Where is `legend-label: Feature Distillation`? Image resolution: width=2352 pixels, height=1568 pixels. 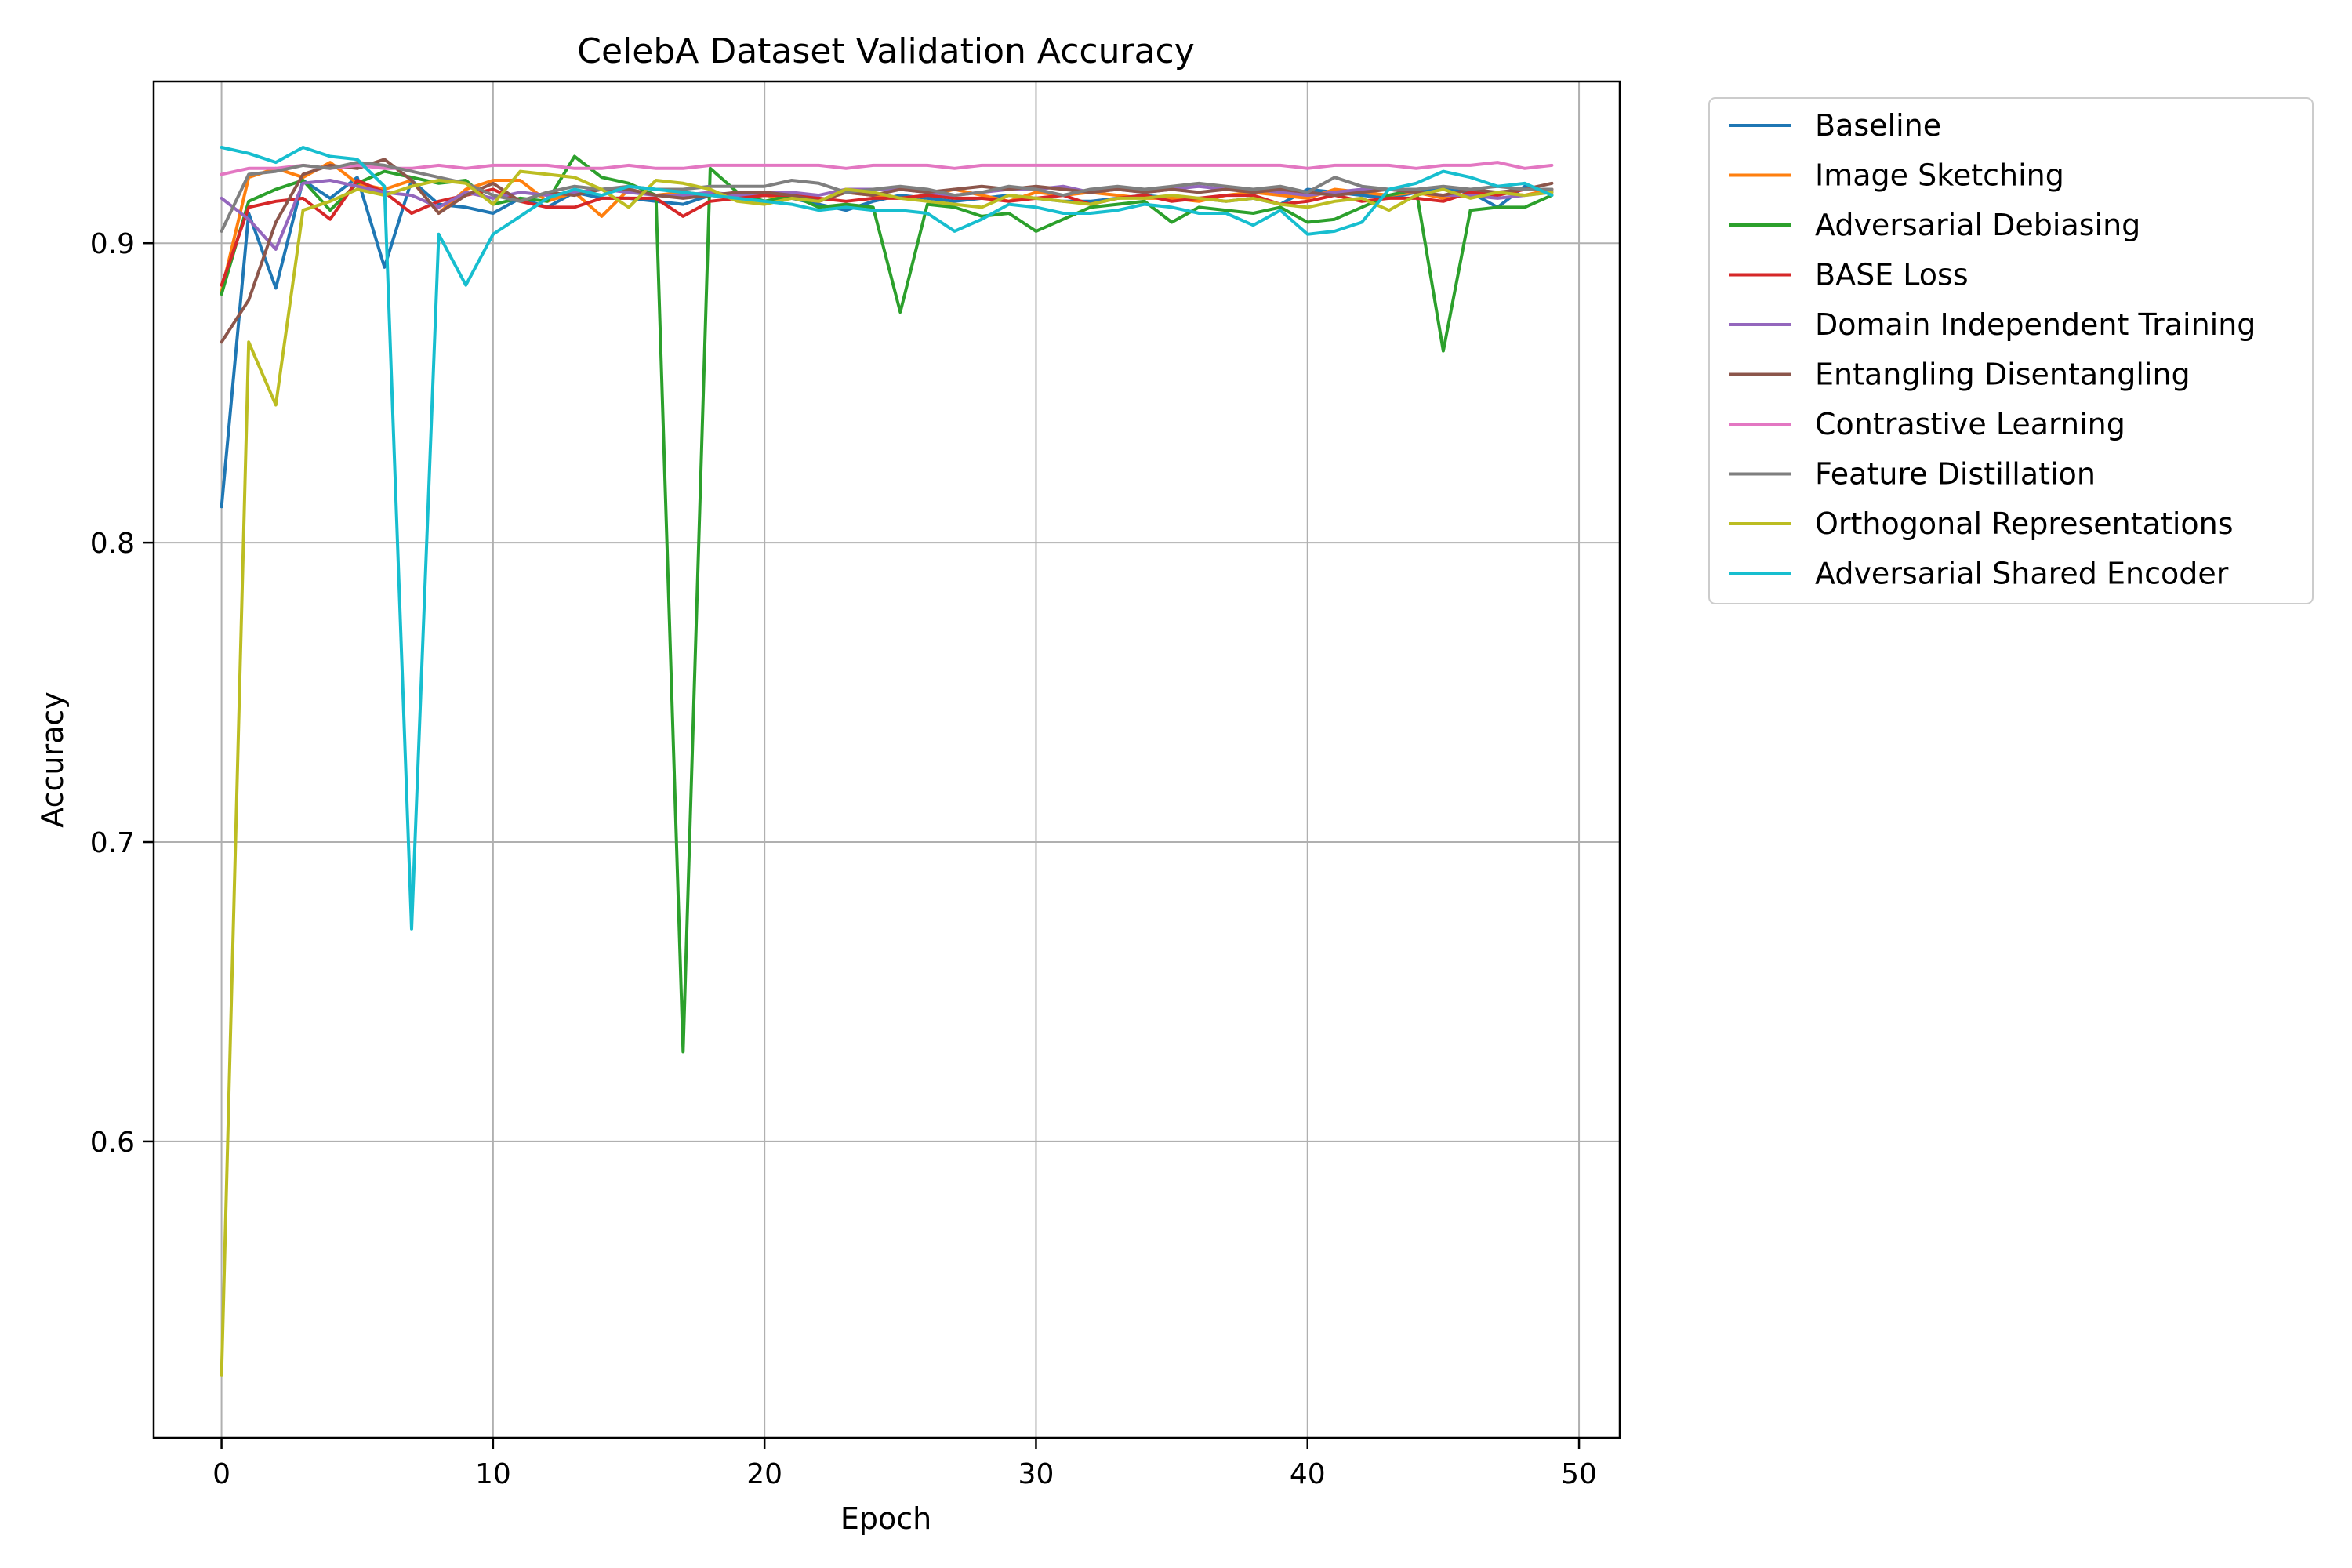
legend-label: Feature Distillation is located at coordinates (1956, 474).